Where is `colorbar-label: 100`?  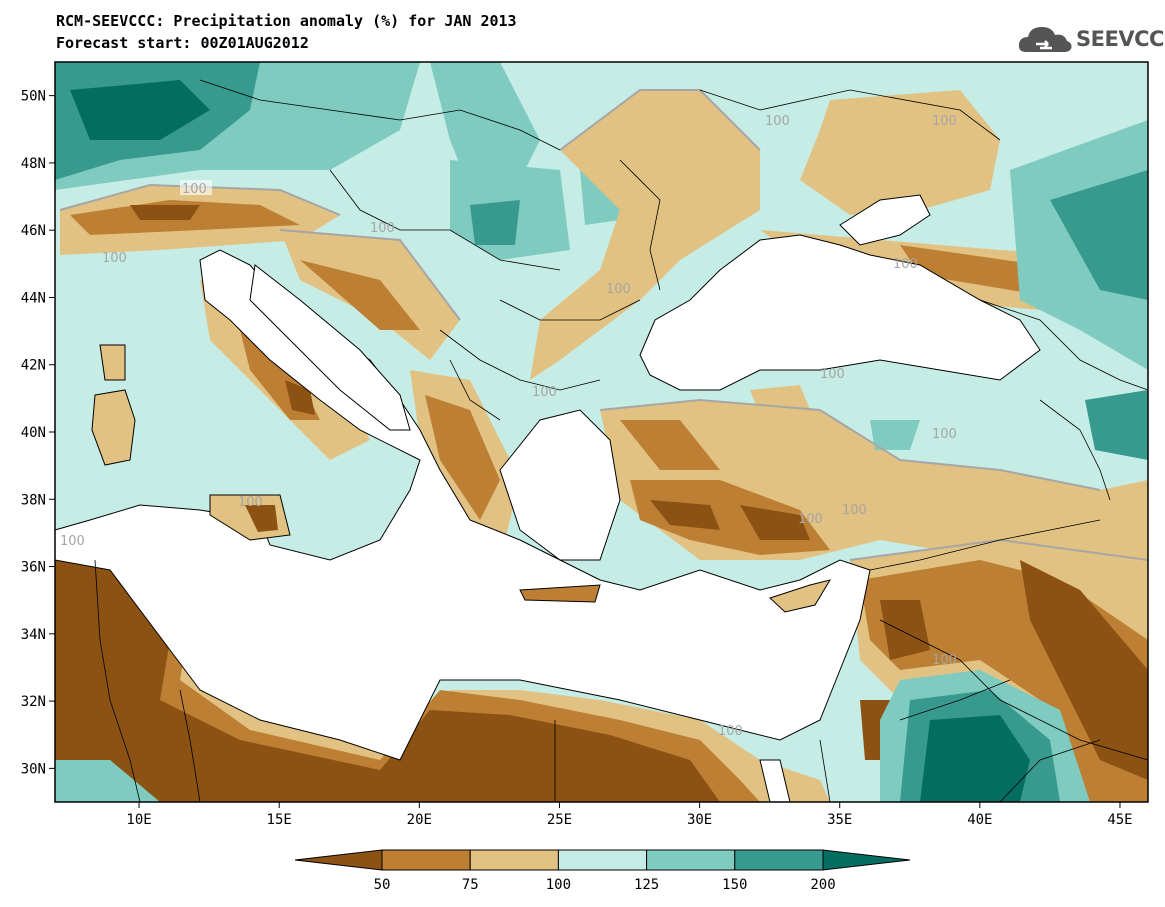 colorbar-label: 100 is located at coordinates (558, 885).